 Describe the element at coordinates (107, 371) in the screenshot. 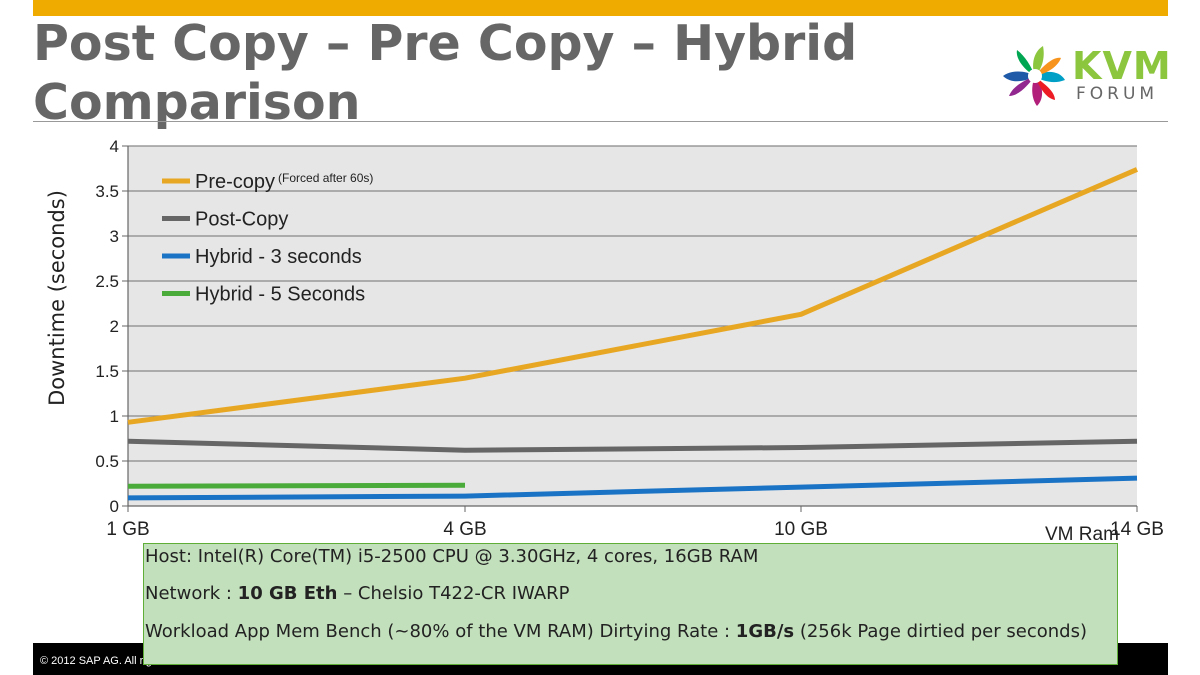

I see `y-tick-label-3: 1.5` at that location.